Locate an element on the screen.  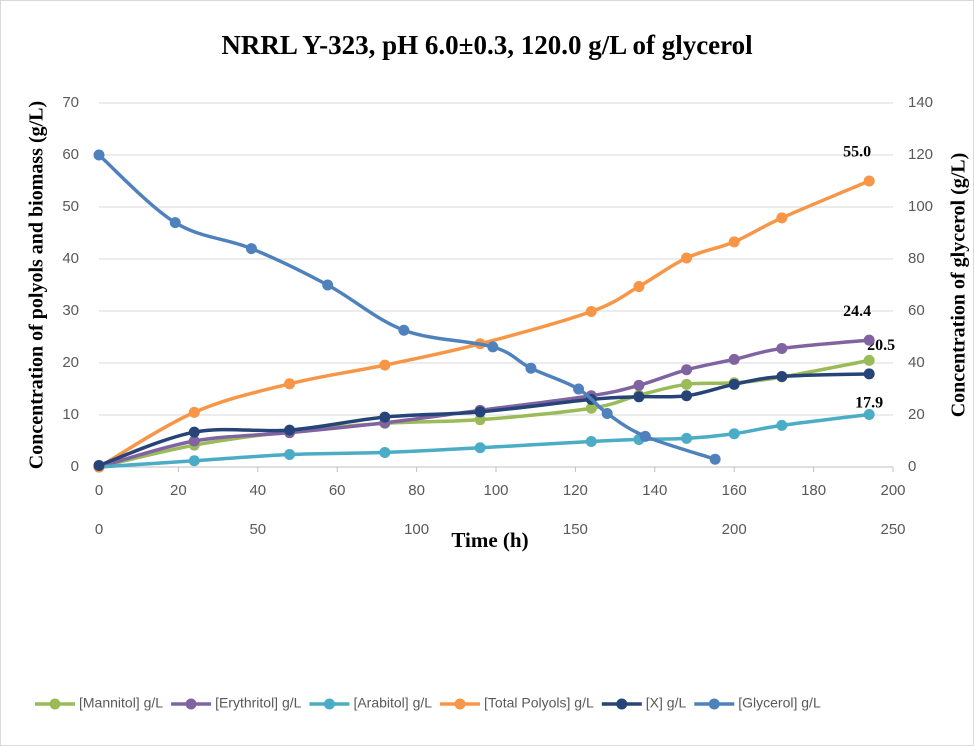
y2-tick-label: 100 is located at coordinates (920, 206).